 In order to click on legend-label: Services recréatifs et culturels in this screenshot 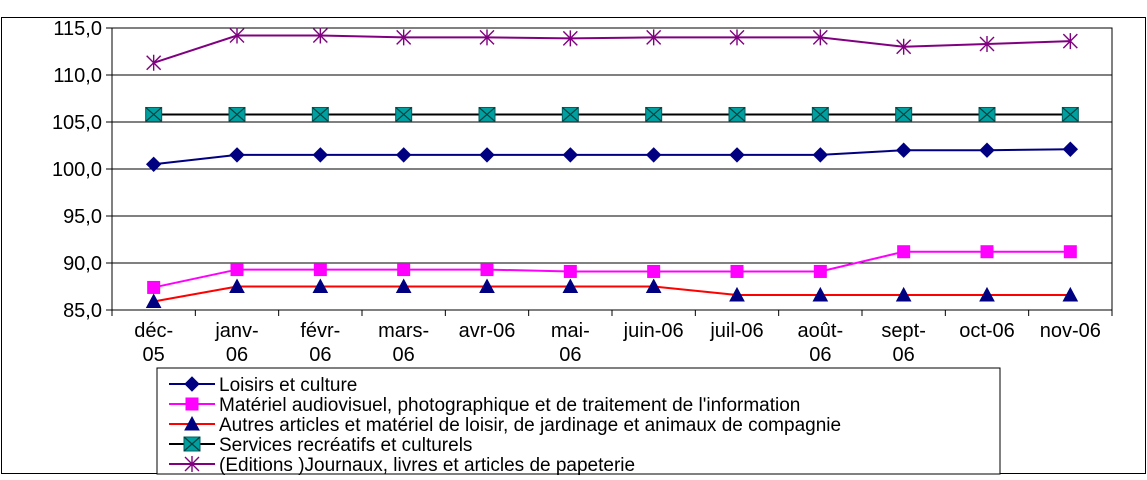, I will do `click(345, 445)`.